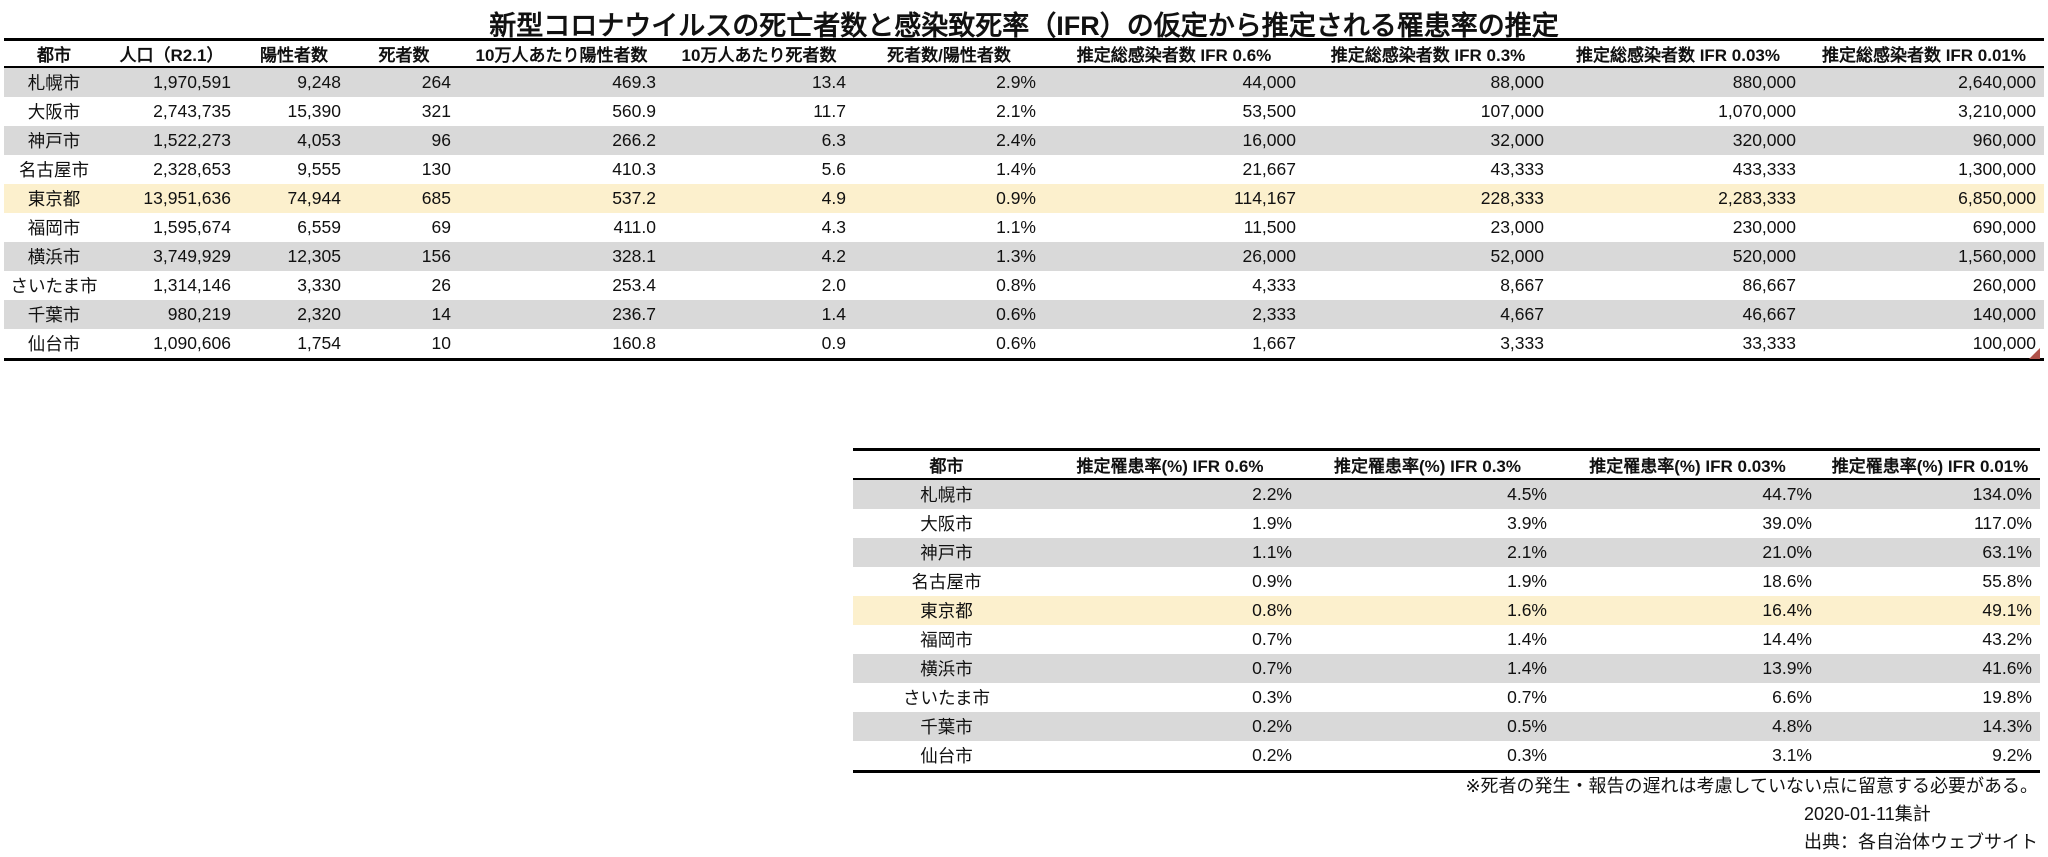 Image resolution: width=2048 pixels, height=857 pixels. Describe the element at coordinates (404, 140) in the screenshot. I see `value-cell: 96` at that location.